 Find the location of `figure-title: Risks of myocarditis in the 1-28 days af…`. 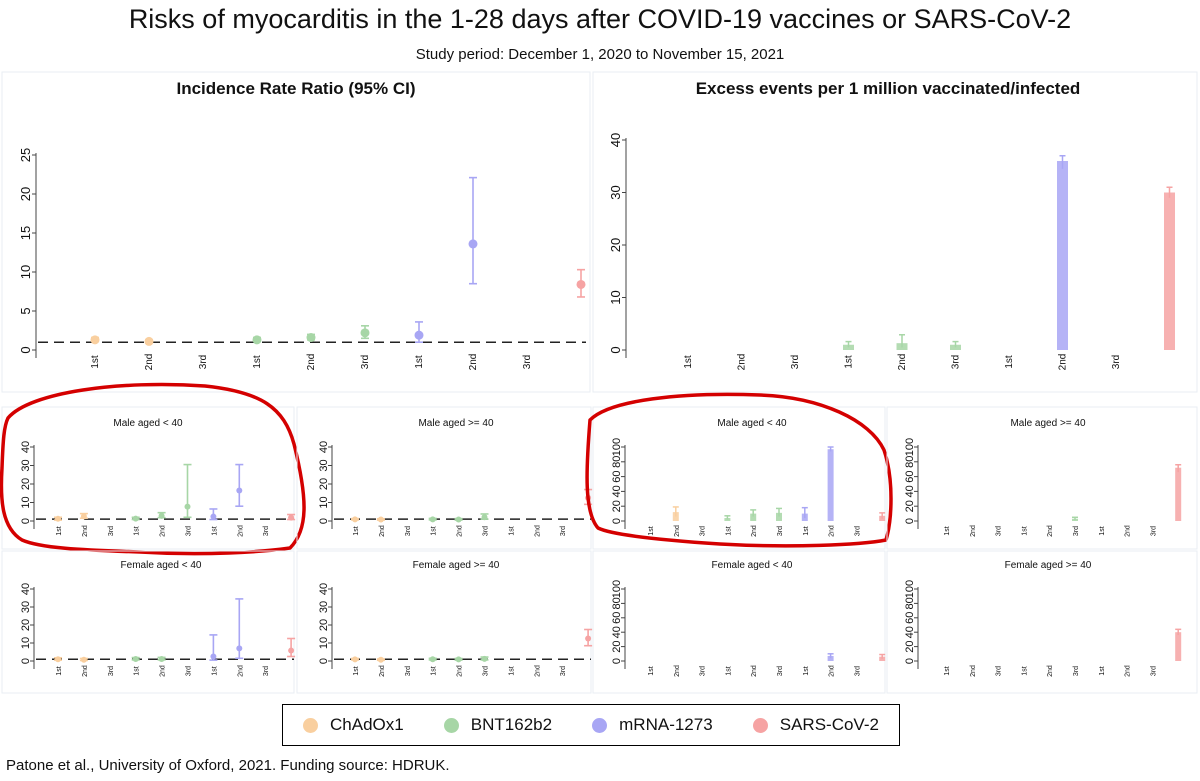

figure-title: Risks of myocarditis in the 1-28 days af… is located at coordinates (600, 19).